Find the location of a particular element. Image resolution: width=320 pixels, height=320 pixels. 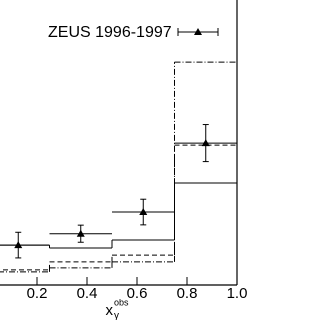

x-tick-label: 0.4 is located at coordinates (87, 293).